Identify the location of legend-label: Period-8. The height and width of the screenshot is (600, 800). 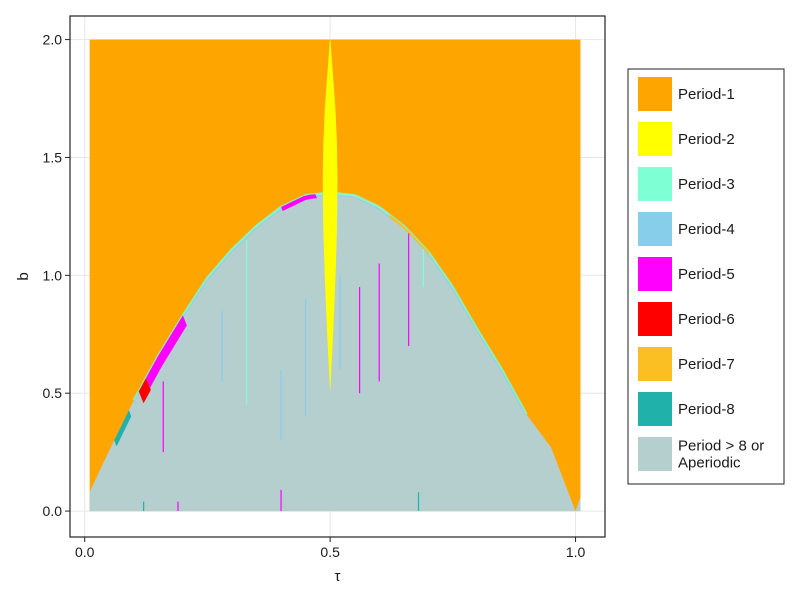
(706, 409).